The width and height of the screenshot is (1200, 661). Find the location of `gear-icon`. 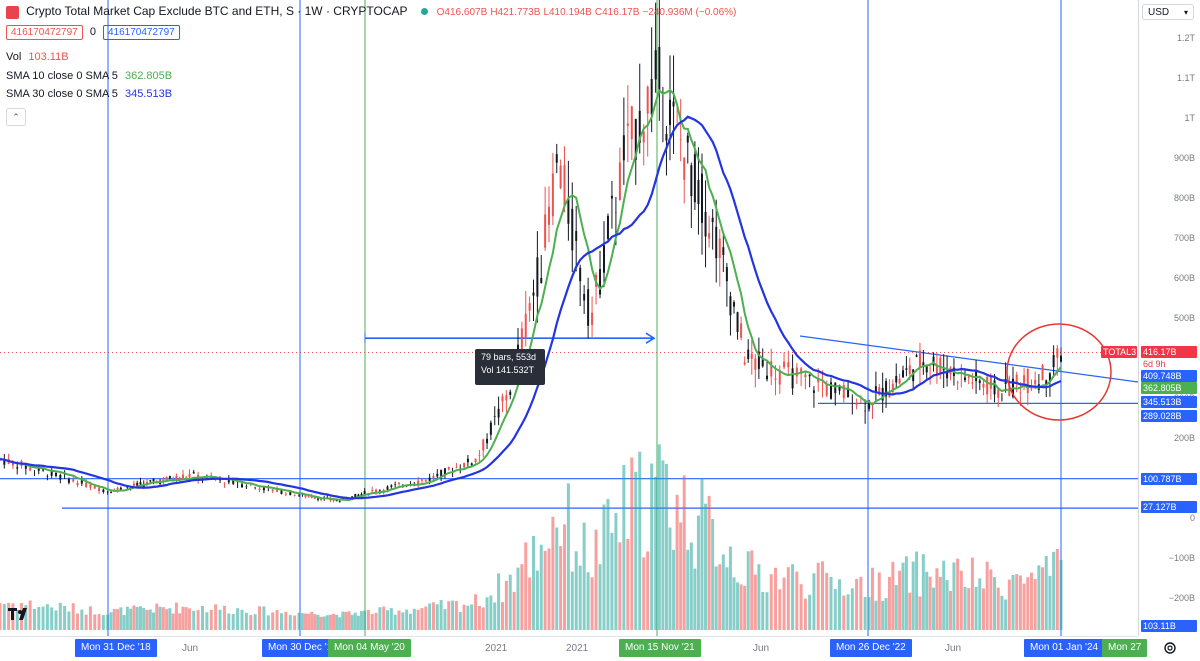

gear-icon is located at coordinates (1170, 648).